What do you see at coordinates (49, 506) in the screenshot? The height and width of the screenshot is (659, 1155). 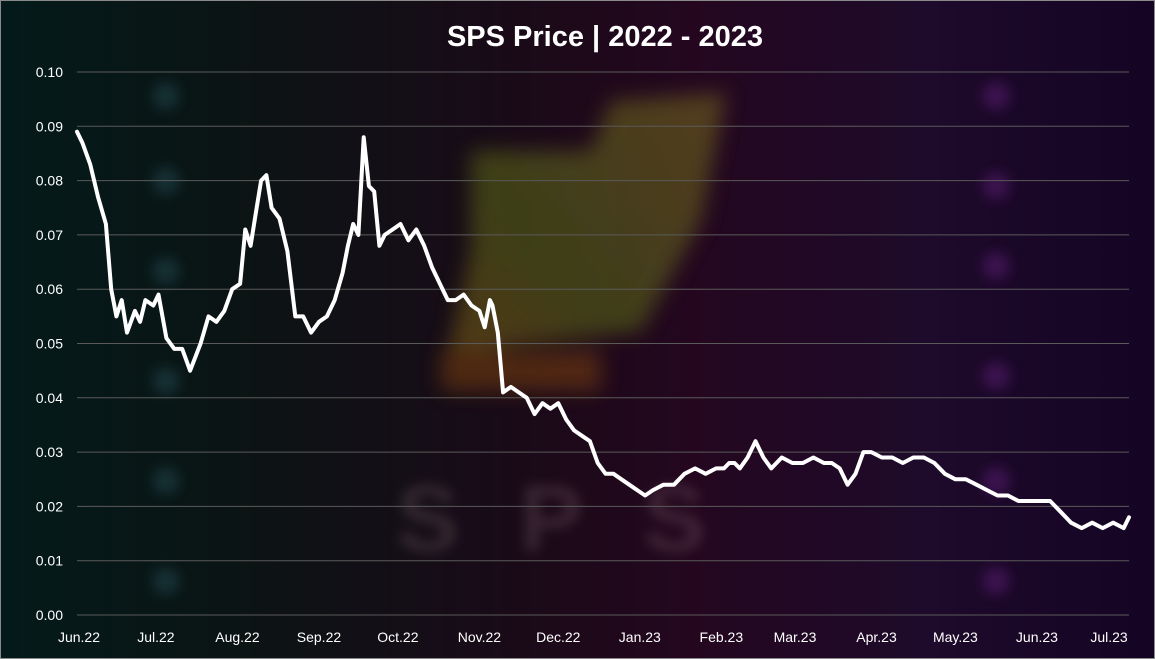 I see `y-tick-label: 0.02` at bounding box center [49, 506].